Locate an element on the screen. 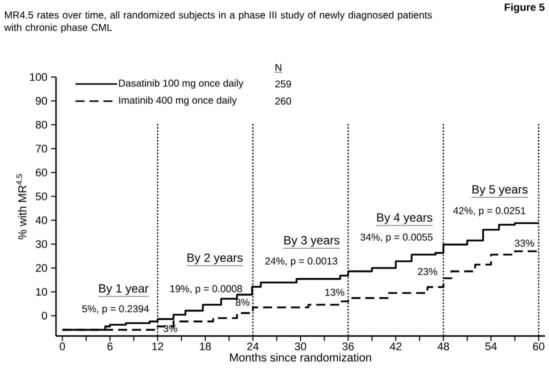 The image size is (549, 383). x-tick-label: 54 is located at coordinates (491, 346).